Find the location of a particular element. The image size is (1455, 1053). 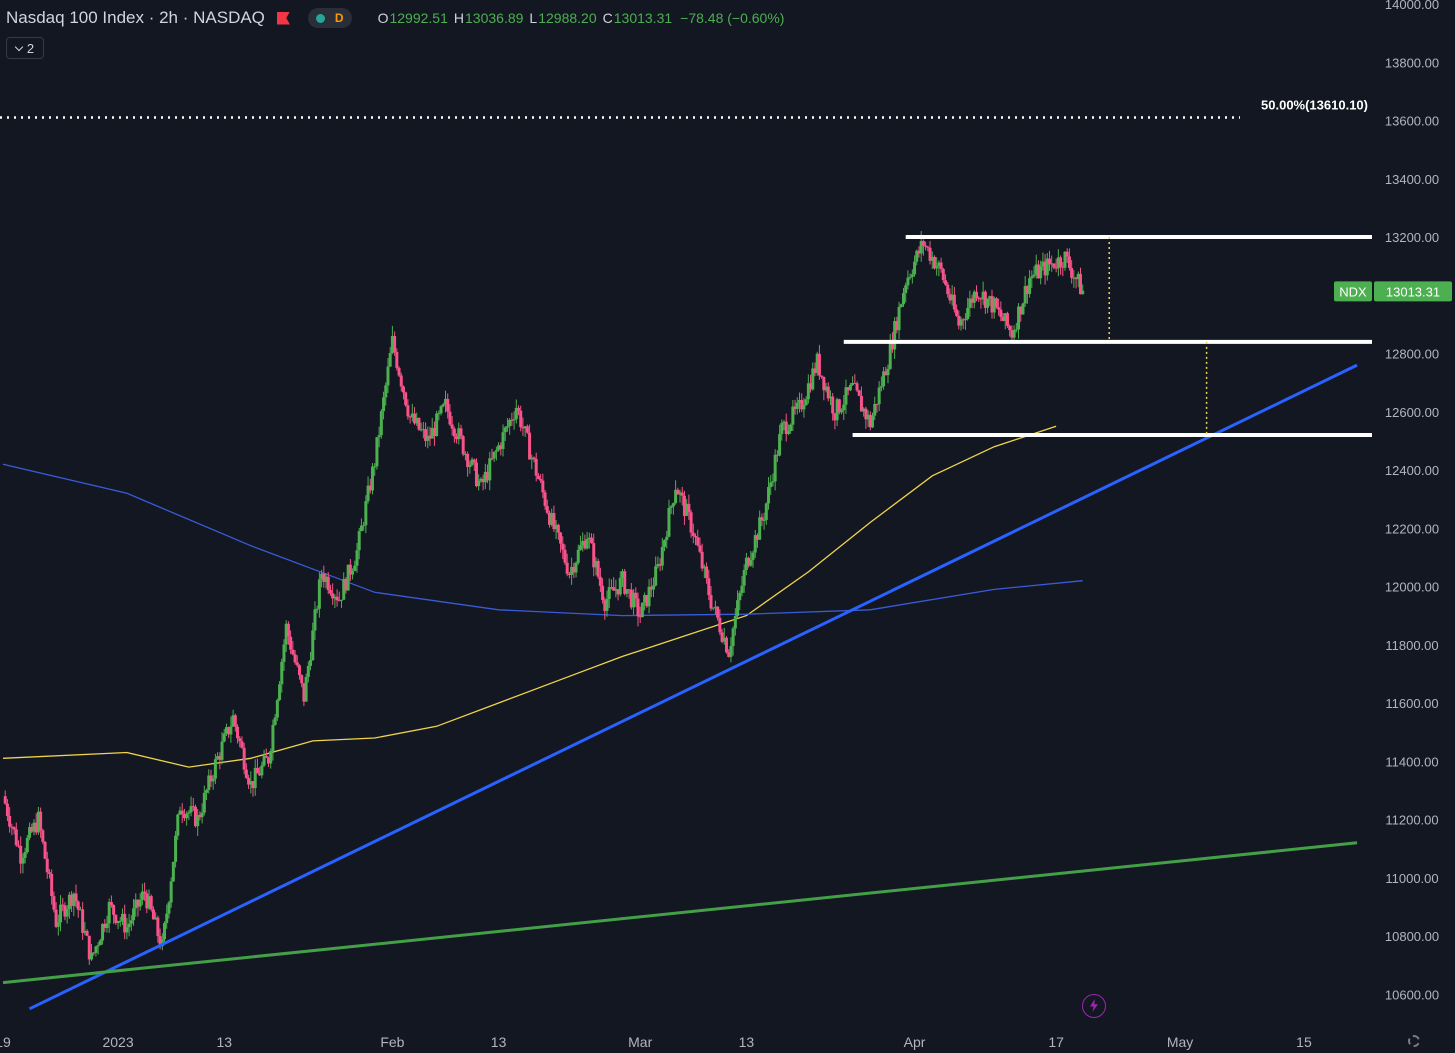

y-tick-label: 12400.00 is located at coordinates (1412, 470).